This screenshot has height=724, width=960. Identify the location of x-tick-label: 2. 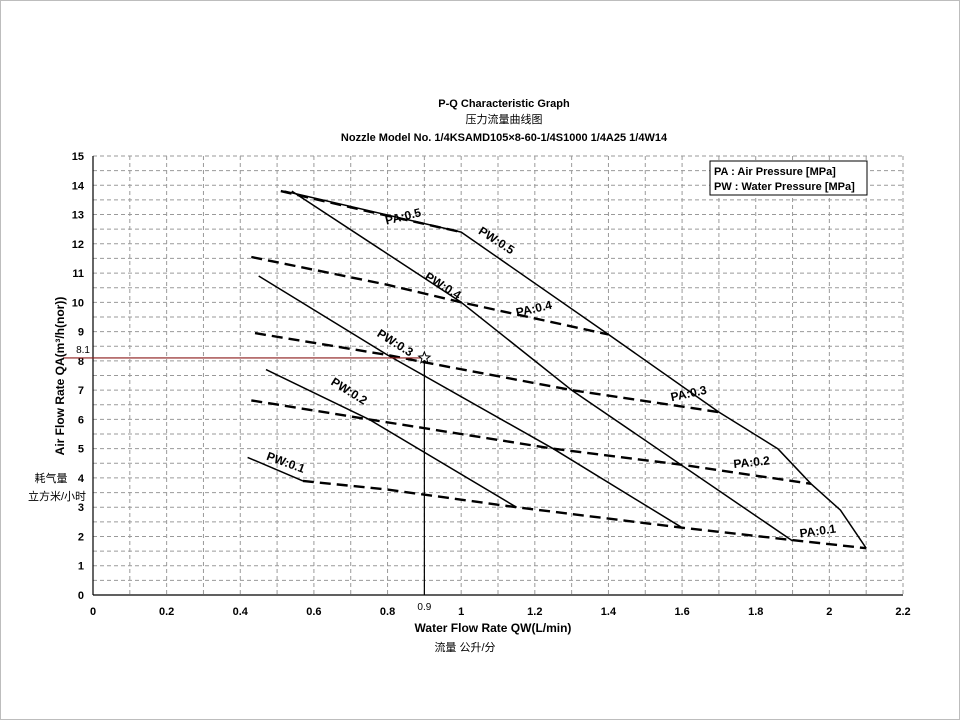
(829, 612).